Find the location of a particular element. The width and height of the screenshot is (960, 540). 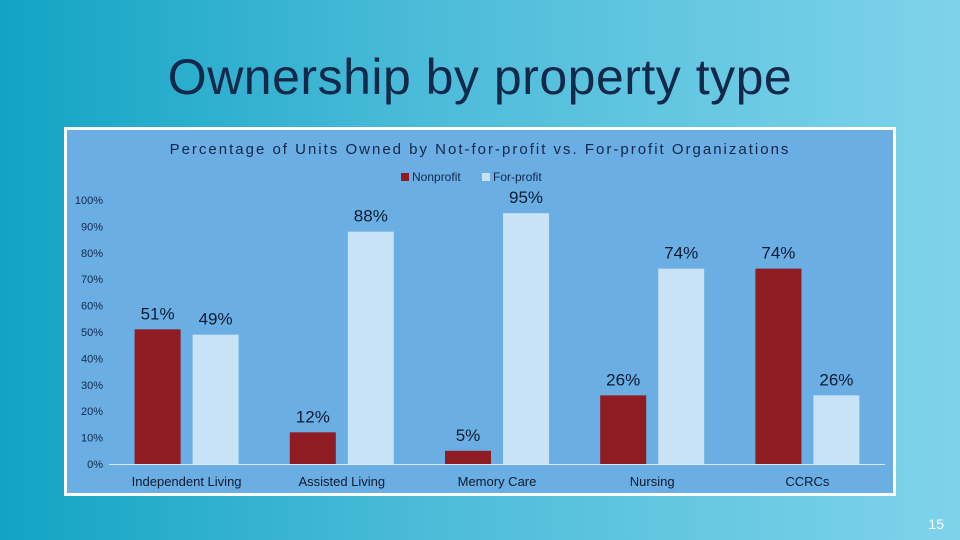

category-label: CCRCs is located at coordinates (807, 481).